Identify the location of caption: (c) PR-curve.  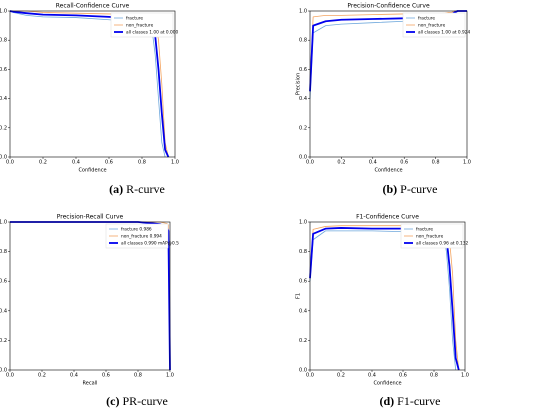
(137, 401).